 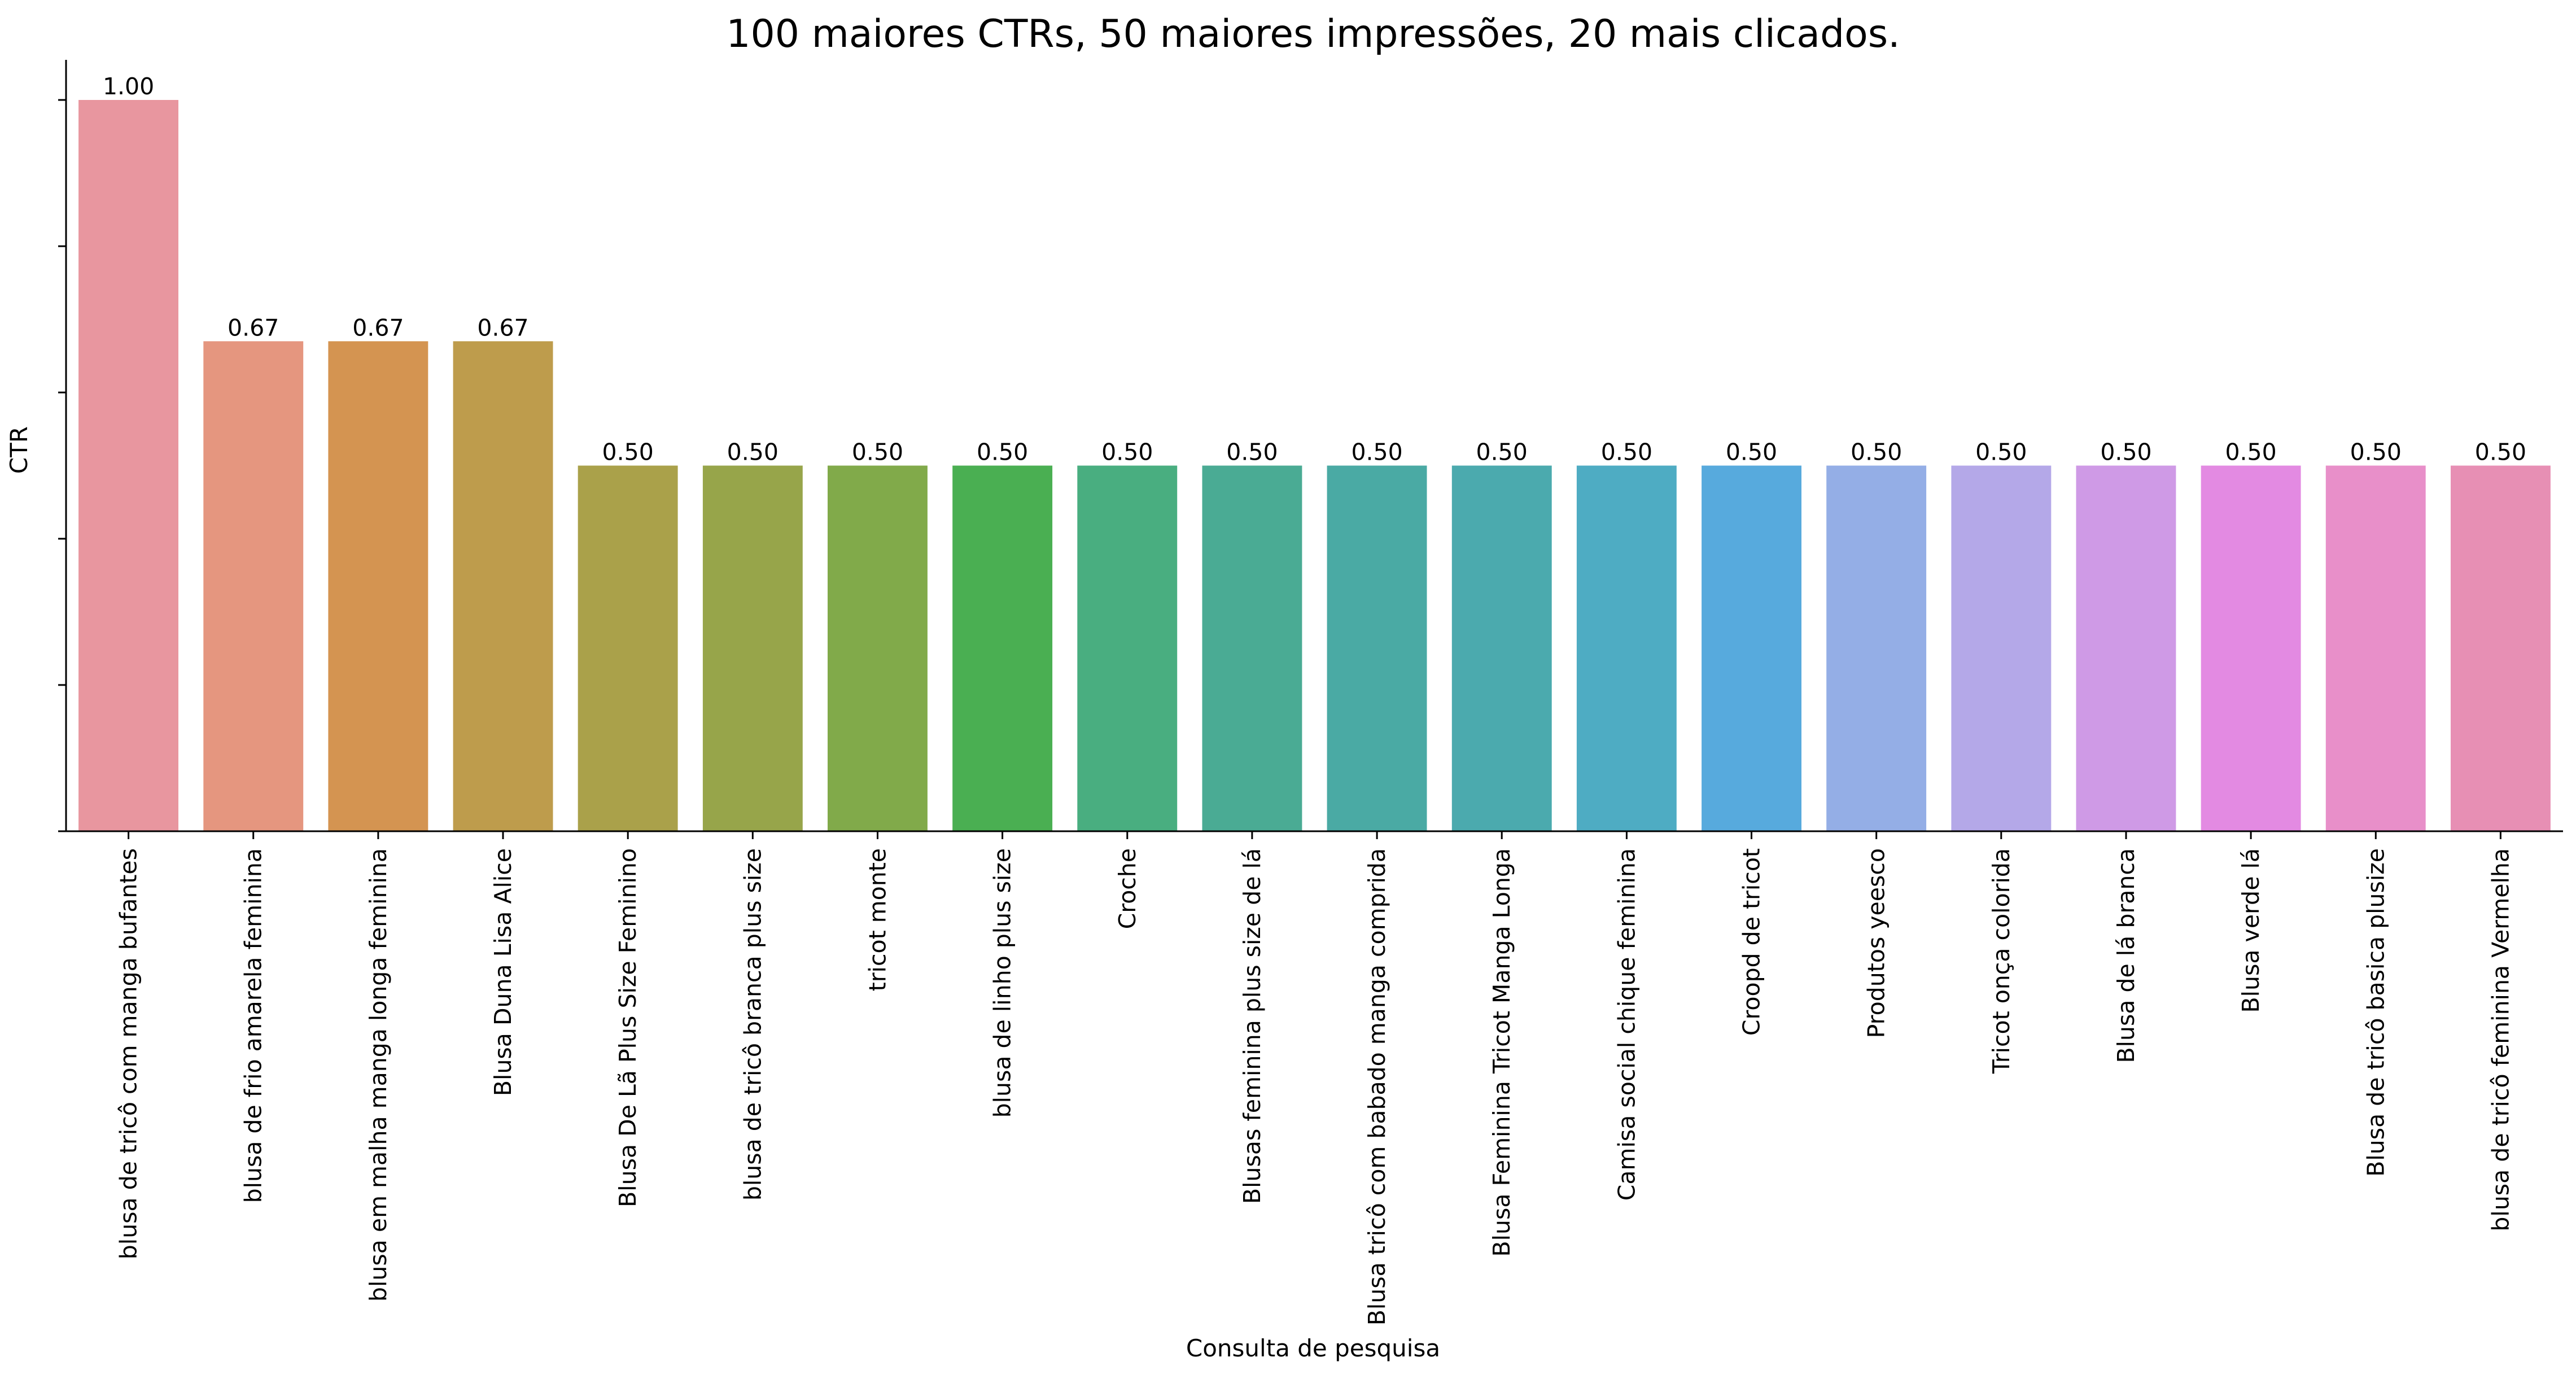 What do you see at coordinates (62, 465) in the screenshot?
I see `y-ticks-layer` at bounding box center [62, 465].